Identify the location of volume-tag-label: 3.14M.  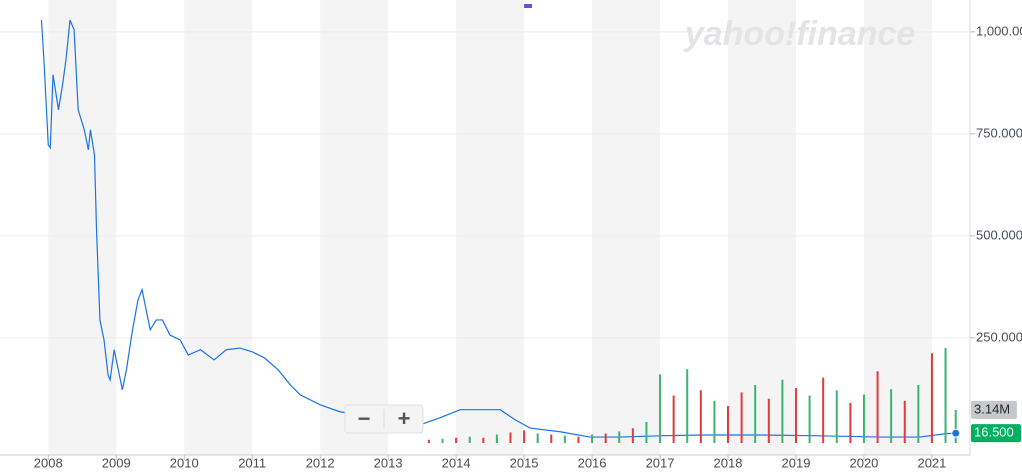
(992, 408).